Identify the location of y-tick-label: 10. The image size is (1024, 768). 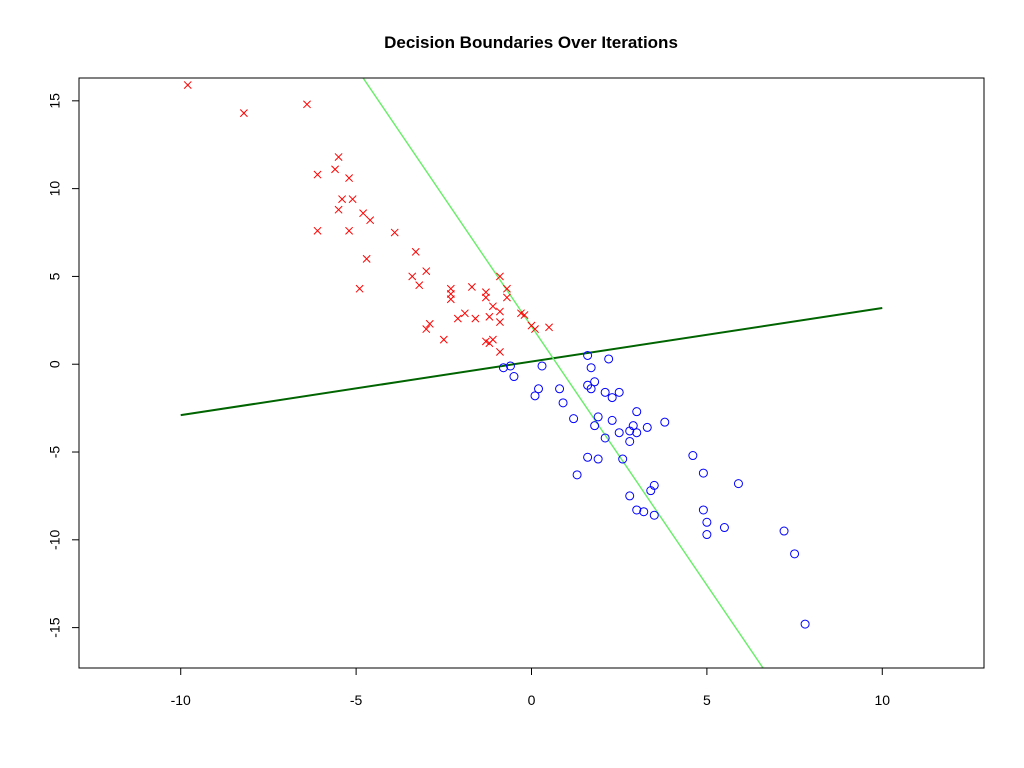
(55, 189).